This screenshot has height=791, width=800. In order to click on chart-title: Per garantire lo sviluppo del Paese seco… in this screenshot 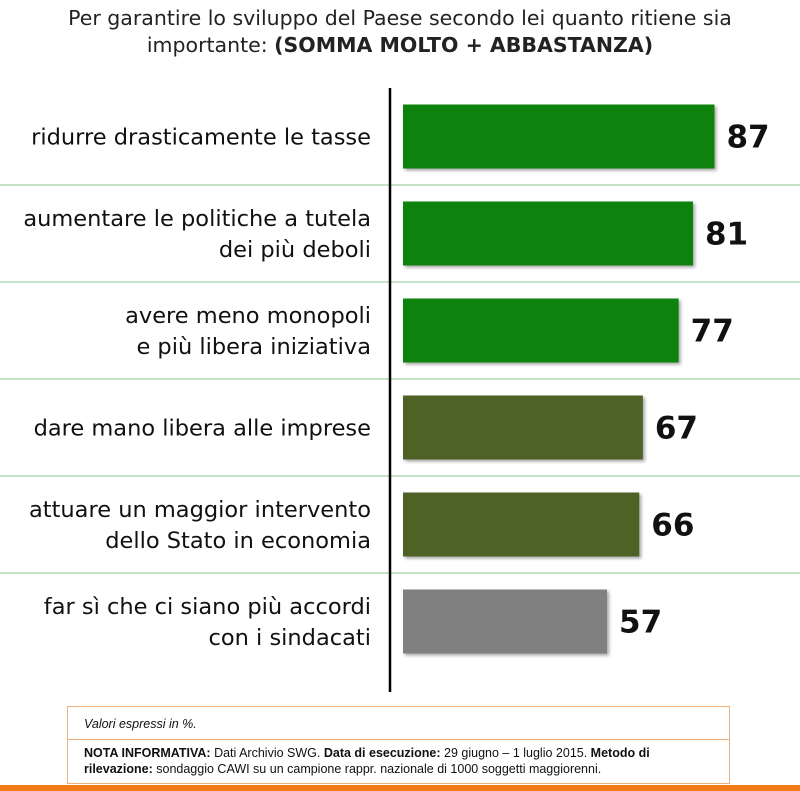, I will do `click(400, 32)`.